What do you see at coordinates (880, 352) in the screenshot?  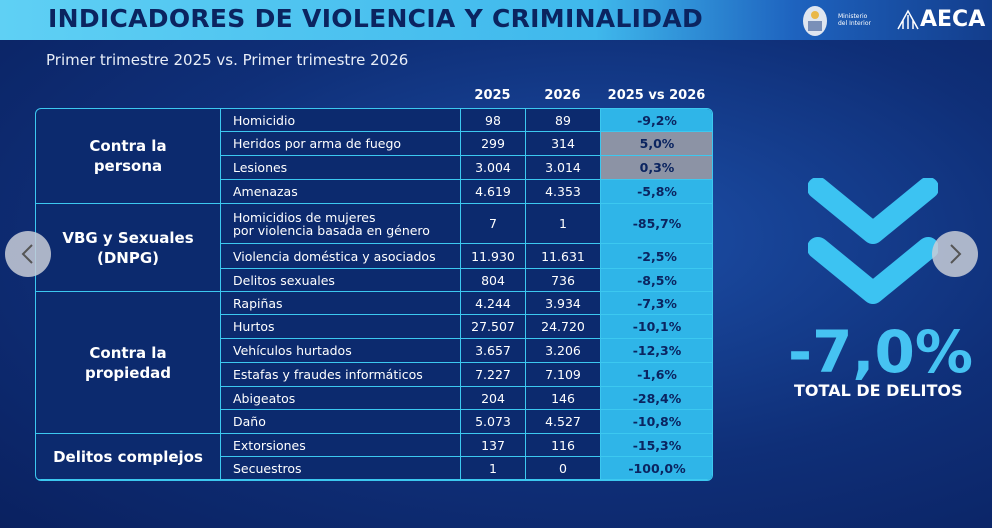 I see `total-value: -7,0%` at bounding box center [880, 352].